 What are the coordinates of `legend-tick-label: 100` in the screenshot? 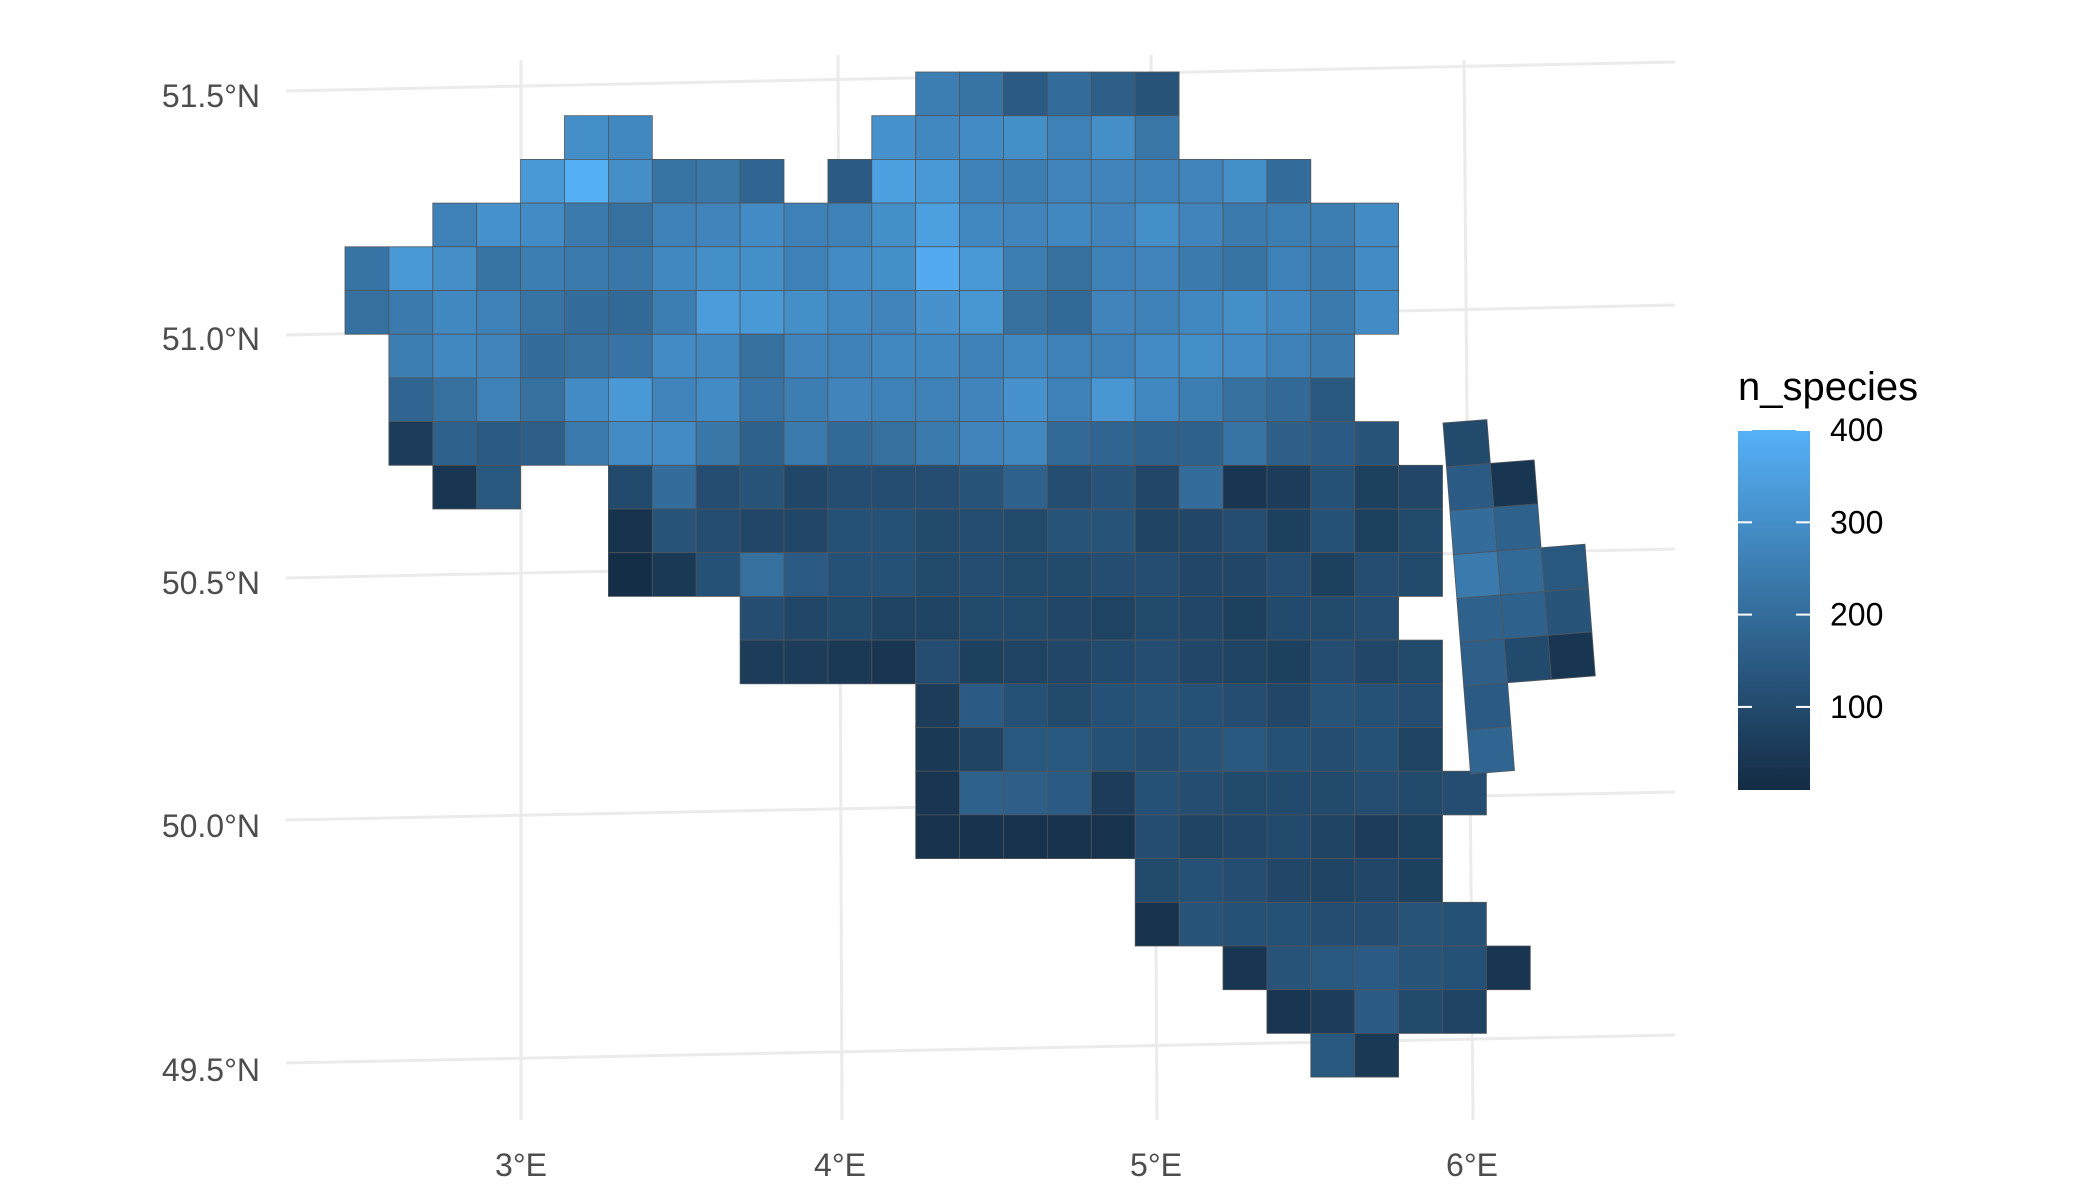 It's located at (1856, 707).